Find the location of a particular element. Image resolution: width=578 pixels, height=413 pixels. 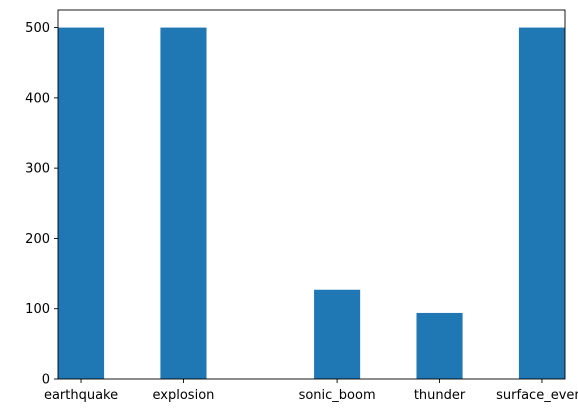

x-tick-label: surface_event is located at coordinates (537, 395).